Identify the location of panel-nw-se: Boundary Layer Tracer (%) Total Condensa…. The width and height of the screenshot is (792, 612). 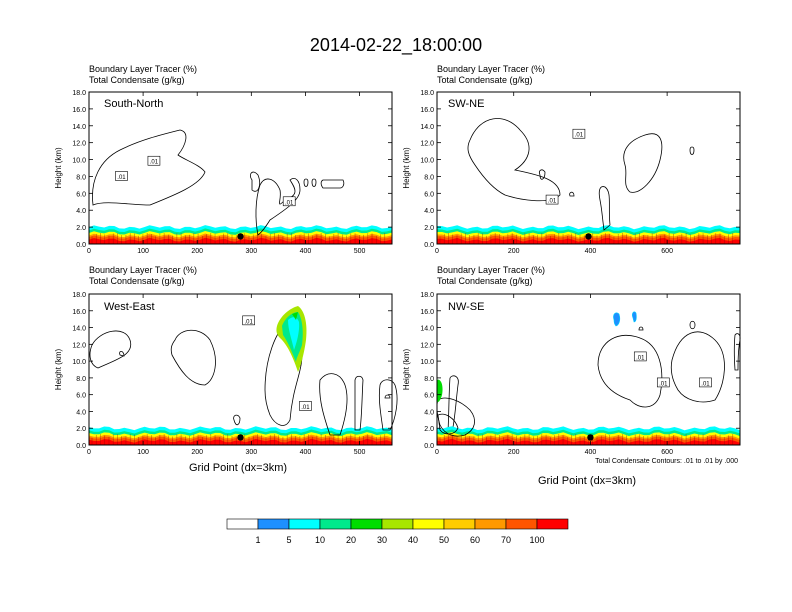
(571, 365).